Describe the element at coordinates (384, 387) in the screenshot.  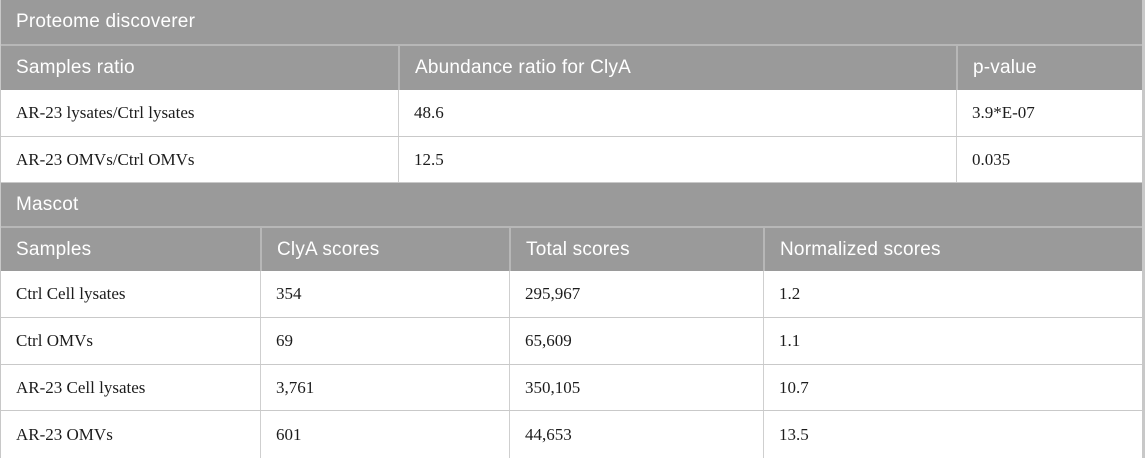
I see `table-cell-clya-score: 3,761` at that location.